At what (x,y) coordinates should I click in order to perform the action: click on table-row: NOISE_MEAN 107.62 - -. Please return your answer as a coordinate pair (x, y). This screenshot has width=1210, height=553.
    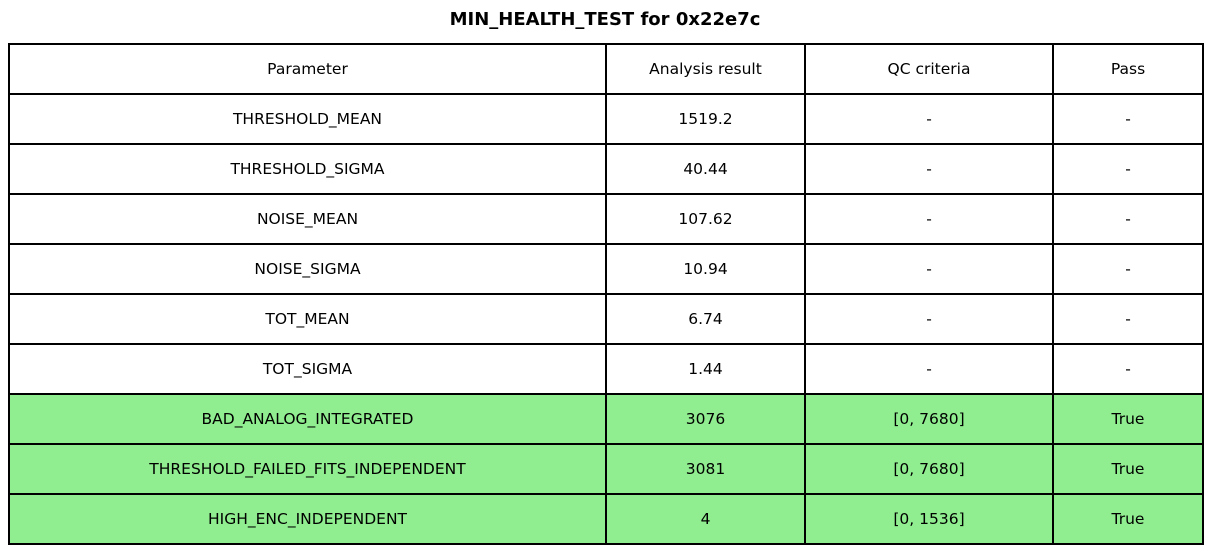
    Looking at the image, I should click on (606, 219).